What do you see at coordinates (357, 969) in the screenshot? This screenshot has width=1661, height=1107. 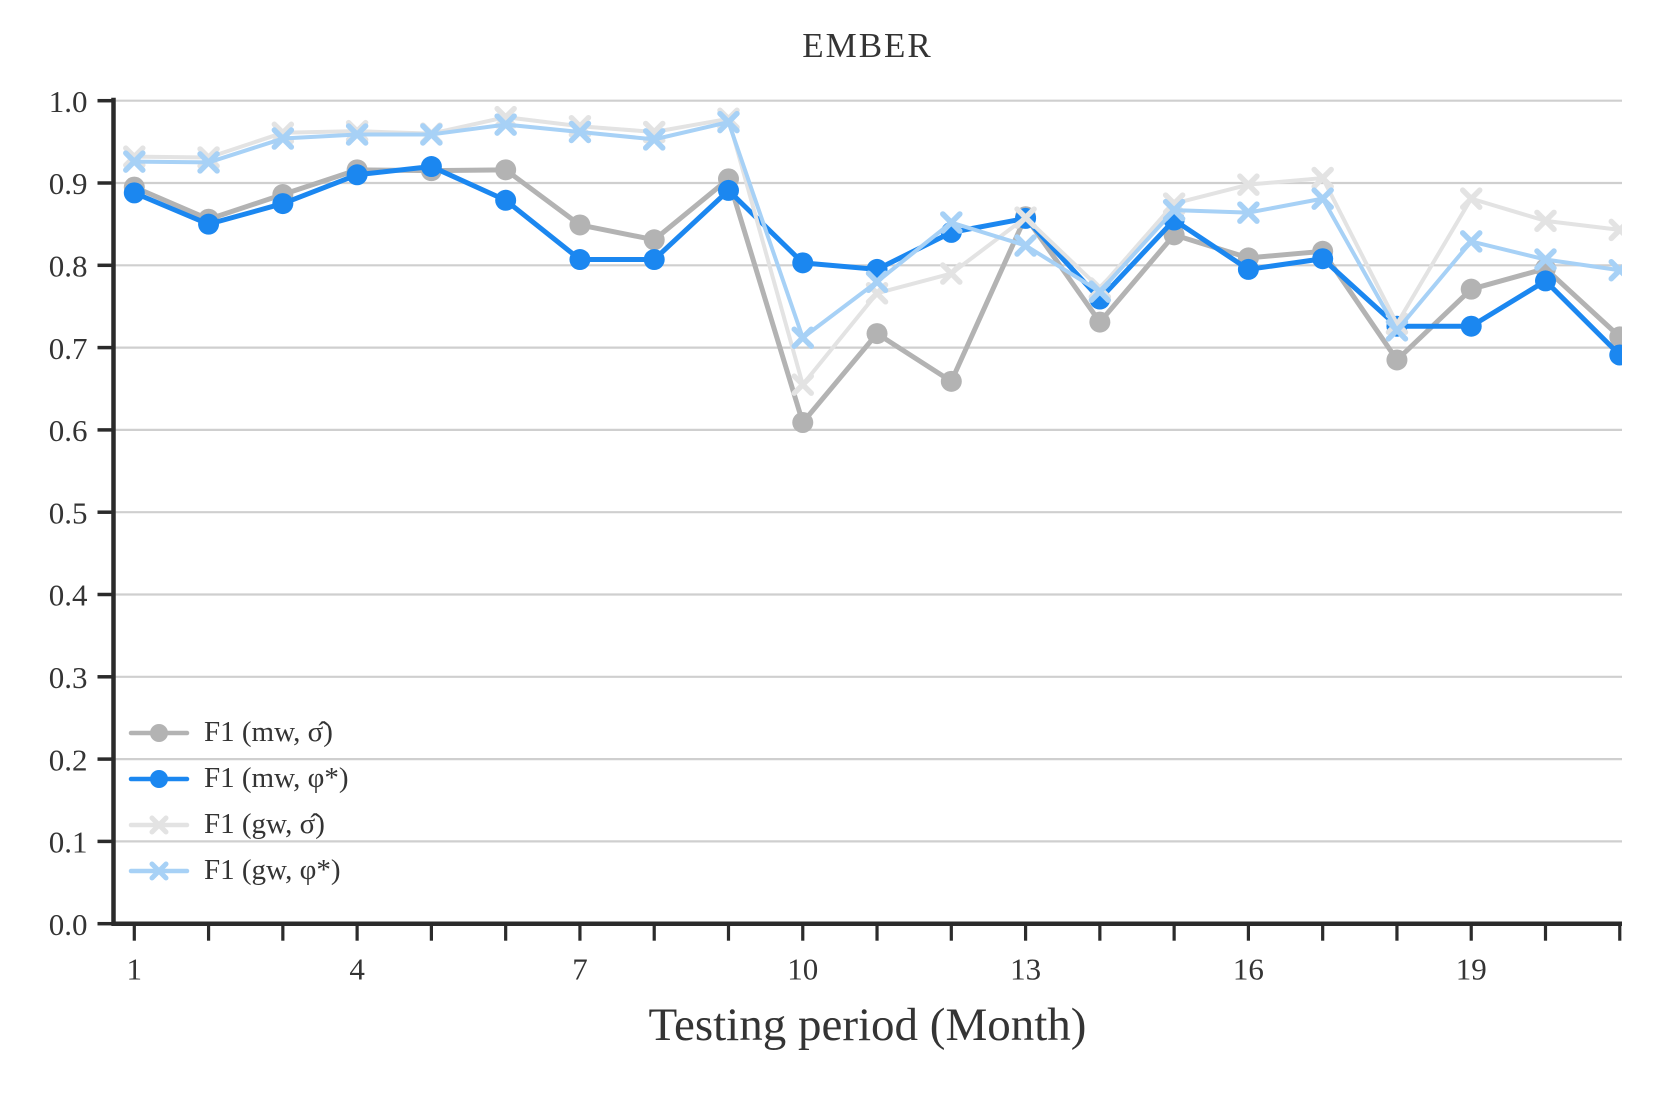 I see `x-tick-label: 4` at bounding box center [357, 969].